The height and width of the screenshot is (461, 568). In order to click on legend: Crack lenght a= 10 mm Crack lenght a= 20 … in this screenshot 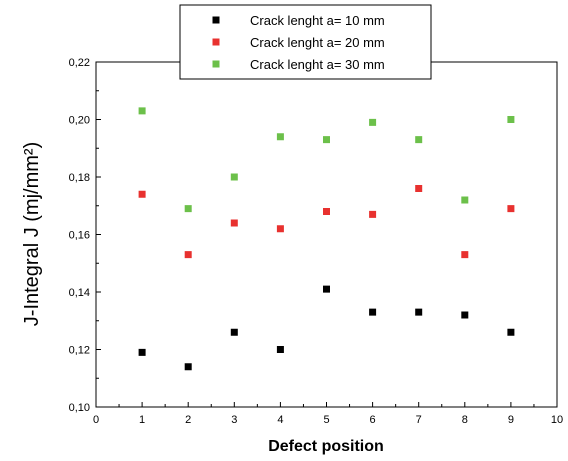, I will do `click(305, 42)`.